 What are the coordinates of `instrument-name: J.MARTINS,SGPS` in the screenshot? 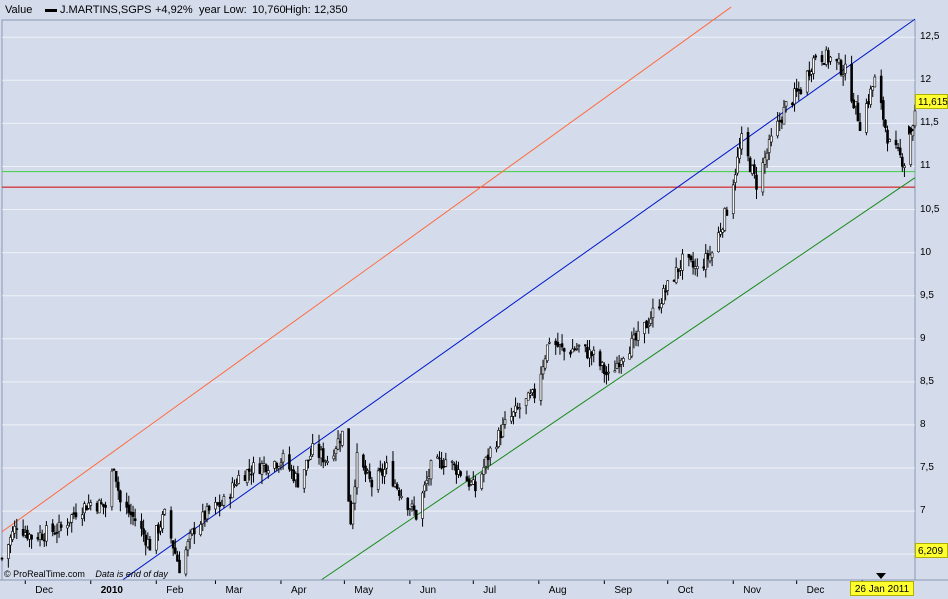 It's located at (106, 10).